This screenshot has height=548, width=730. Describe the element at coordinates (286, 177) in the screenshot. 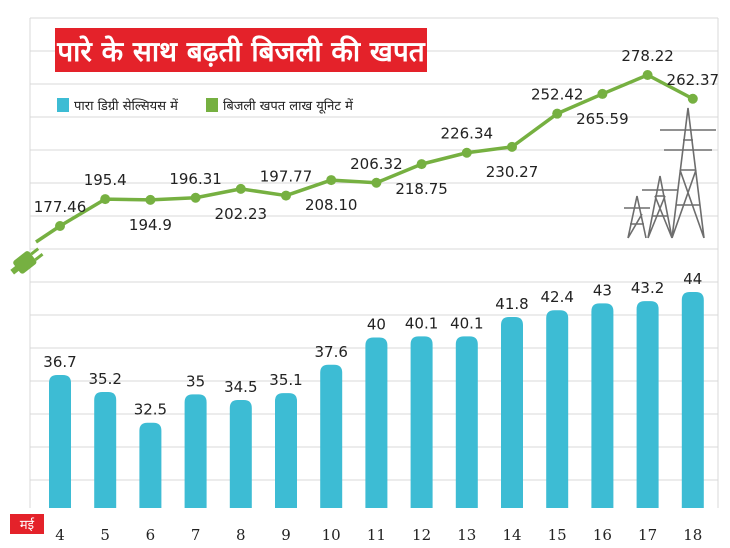

I see `line-value-label: 197.77` at that location.